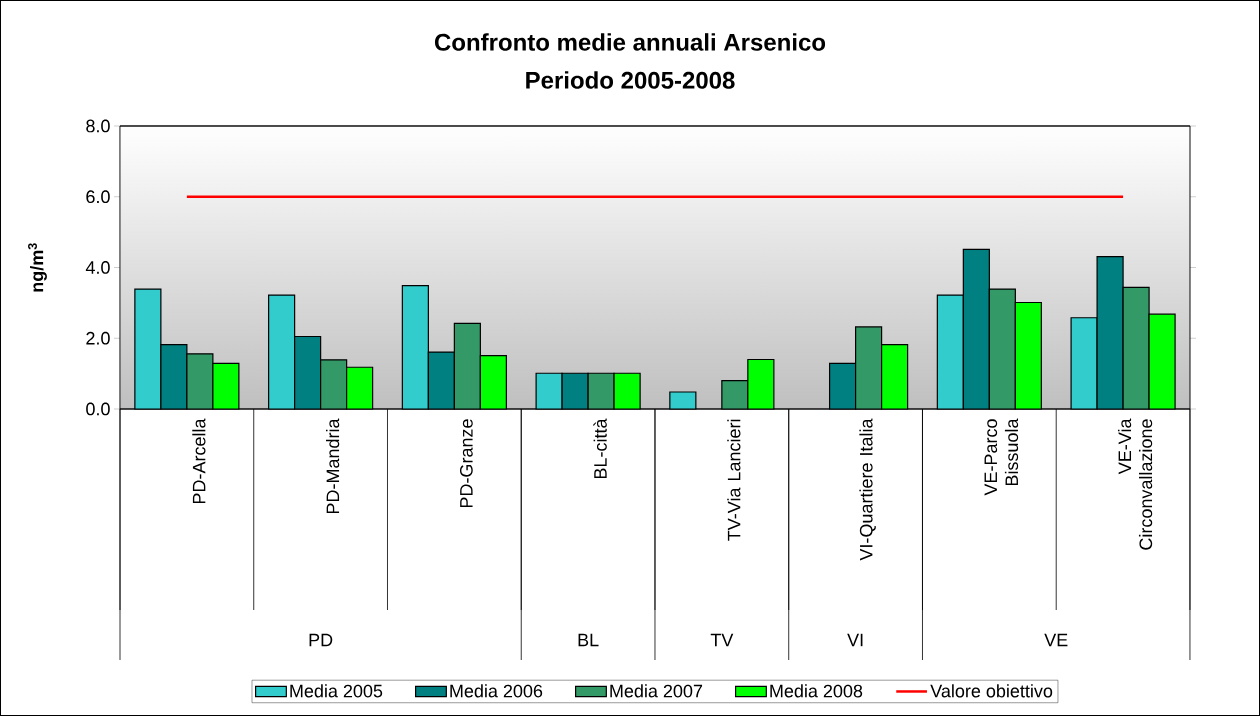  I want to click on chart-subtitle: Periodo 2005-2008, so click(630, 80).